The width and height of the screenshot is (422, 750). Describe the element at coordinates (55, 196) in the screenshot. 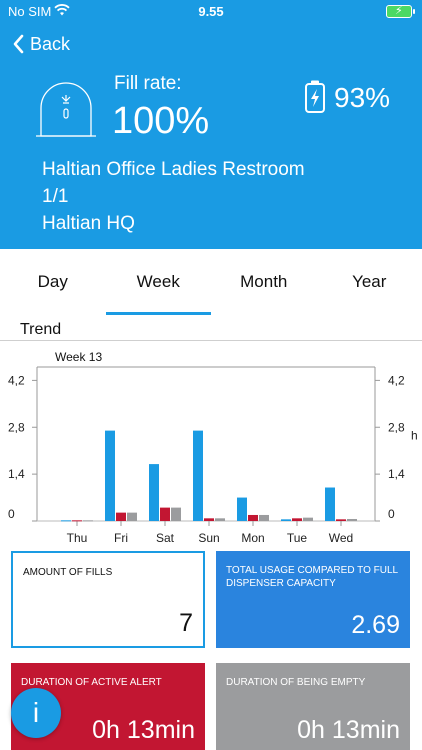

I see `floor-label: 1/1` at that location.